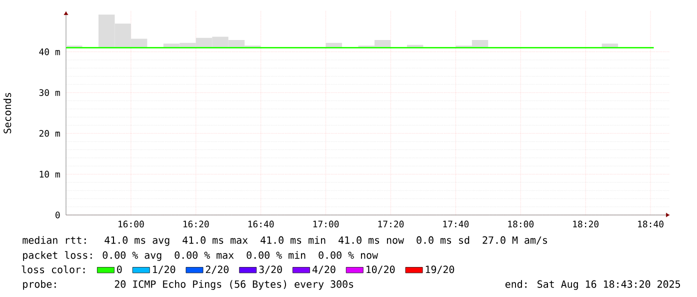 Image resolution: width=697 pixels, height=297 pixels. Describe the element at coordinates (217, 270) in the screenshot. I see `legend-label: 2/20` at that location.